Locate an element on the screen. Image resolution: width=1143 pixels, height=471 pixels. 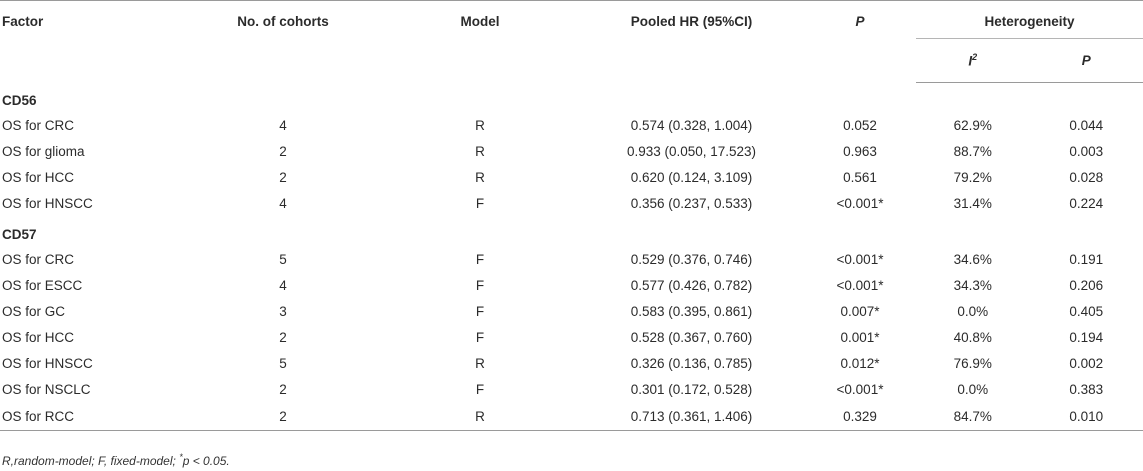
header-i2-sup: 2 is located at coordinates (975, 57).